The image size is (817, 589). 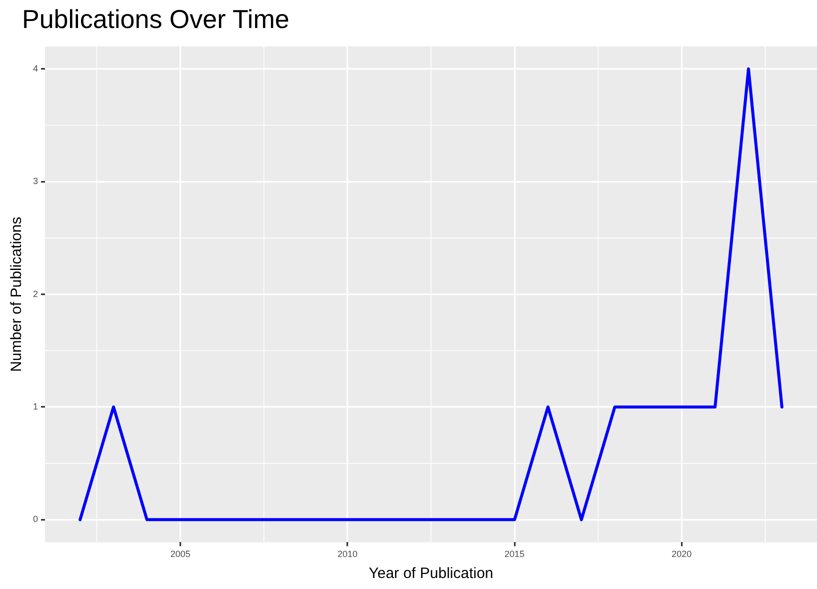 I want to click on x-tick-label: 2015, so click(x=514, y=554).